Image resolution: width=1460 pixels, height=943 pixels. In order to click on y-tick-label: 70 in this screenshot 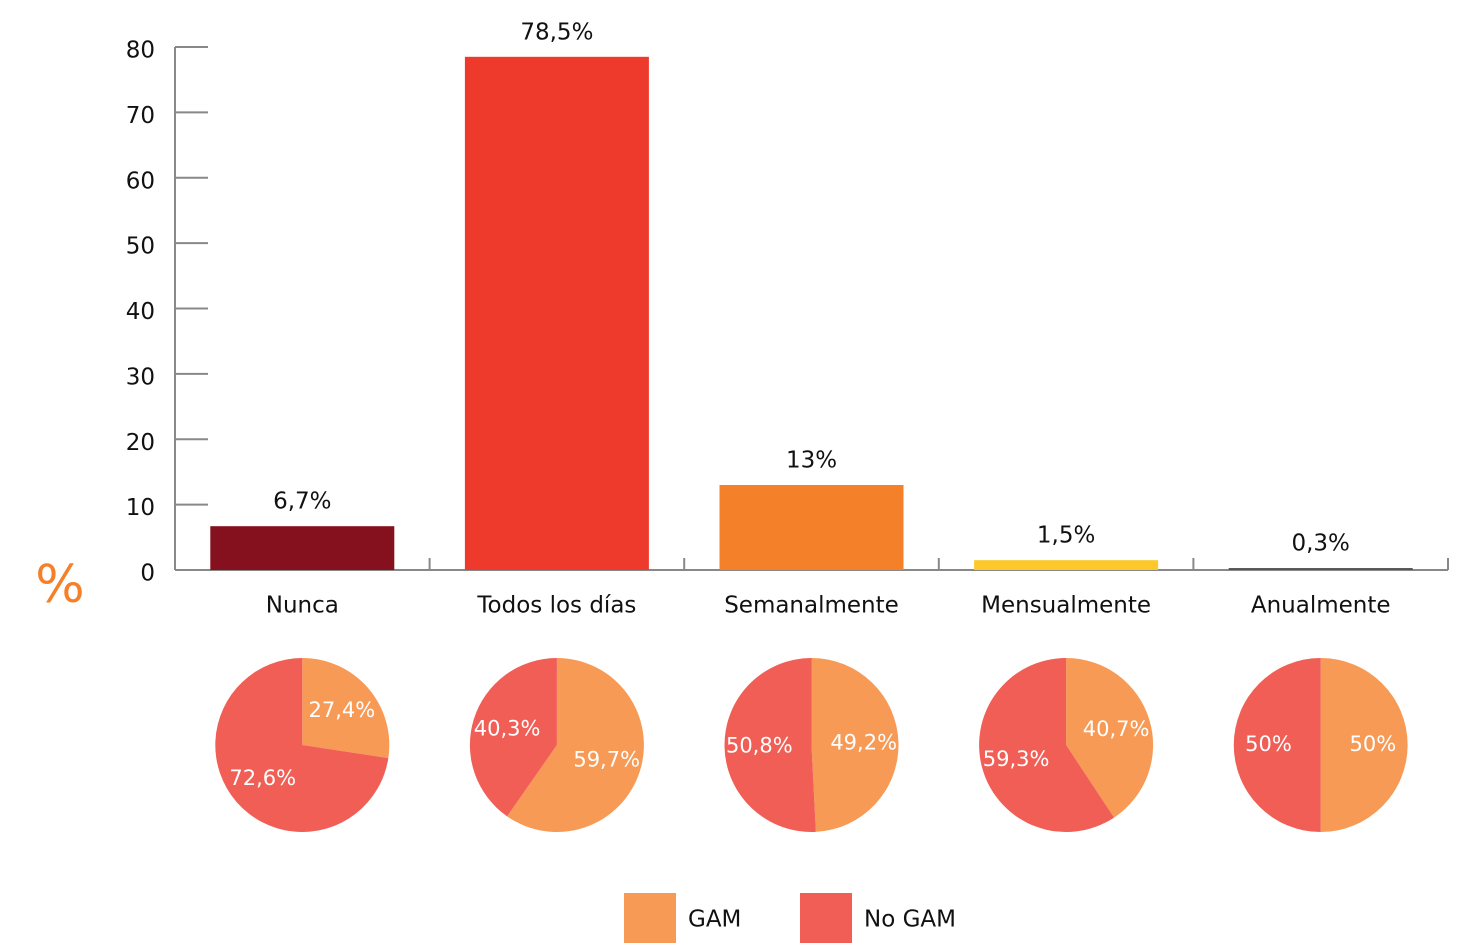, I will do `click(140, 116)`.